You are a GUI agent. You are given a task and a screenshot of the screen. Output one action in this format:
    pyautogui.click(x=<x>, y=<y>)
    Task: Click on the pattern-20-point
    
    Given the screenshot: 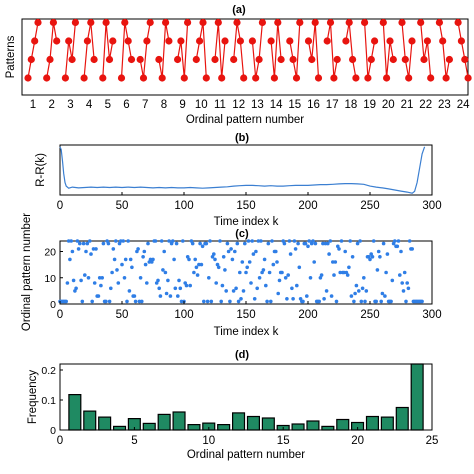 What is the action you would take?
    pyautogui.click(x=393, y=59)
    